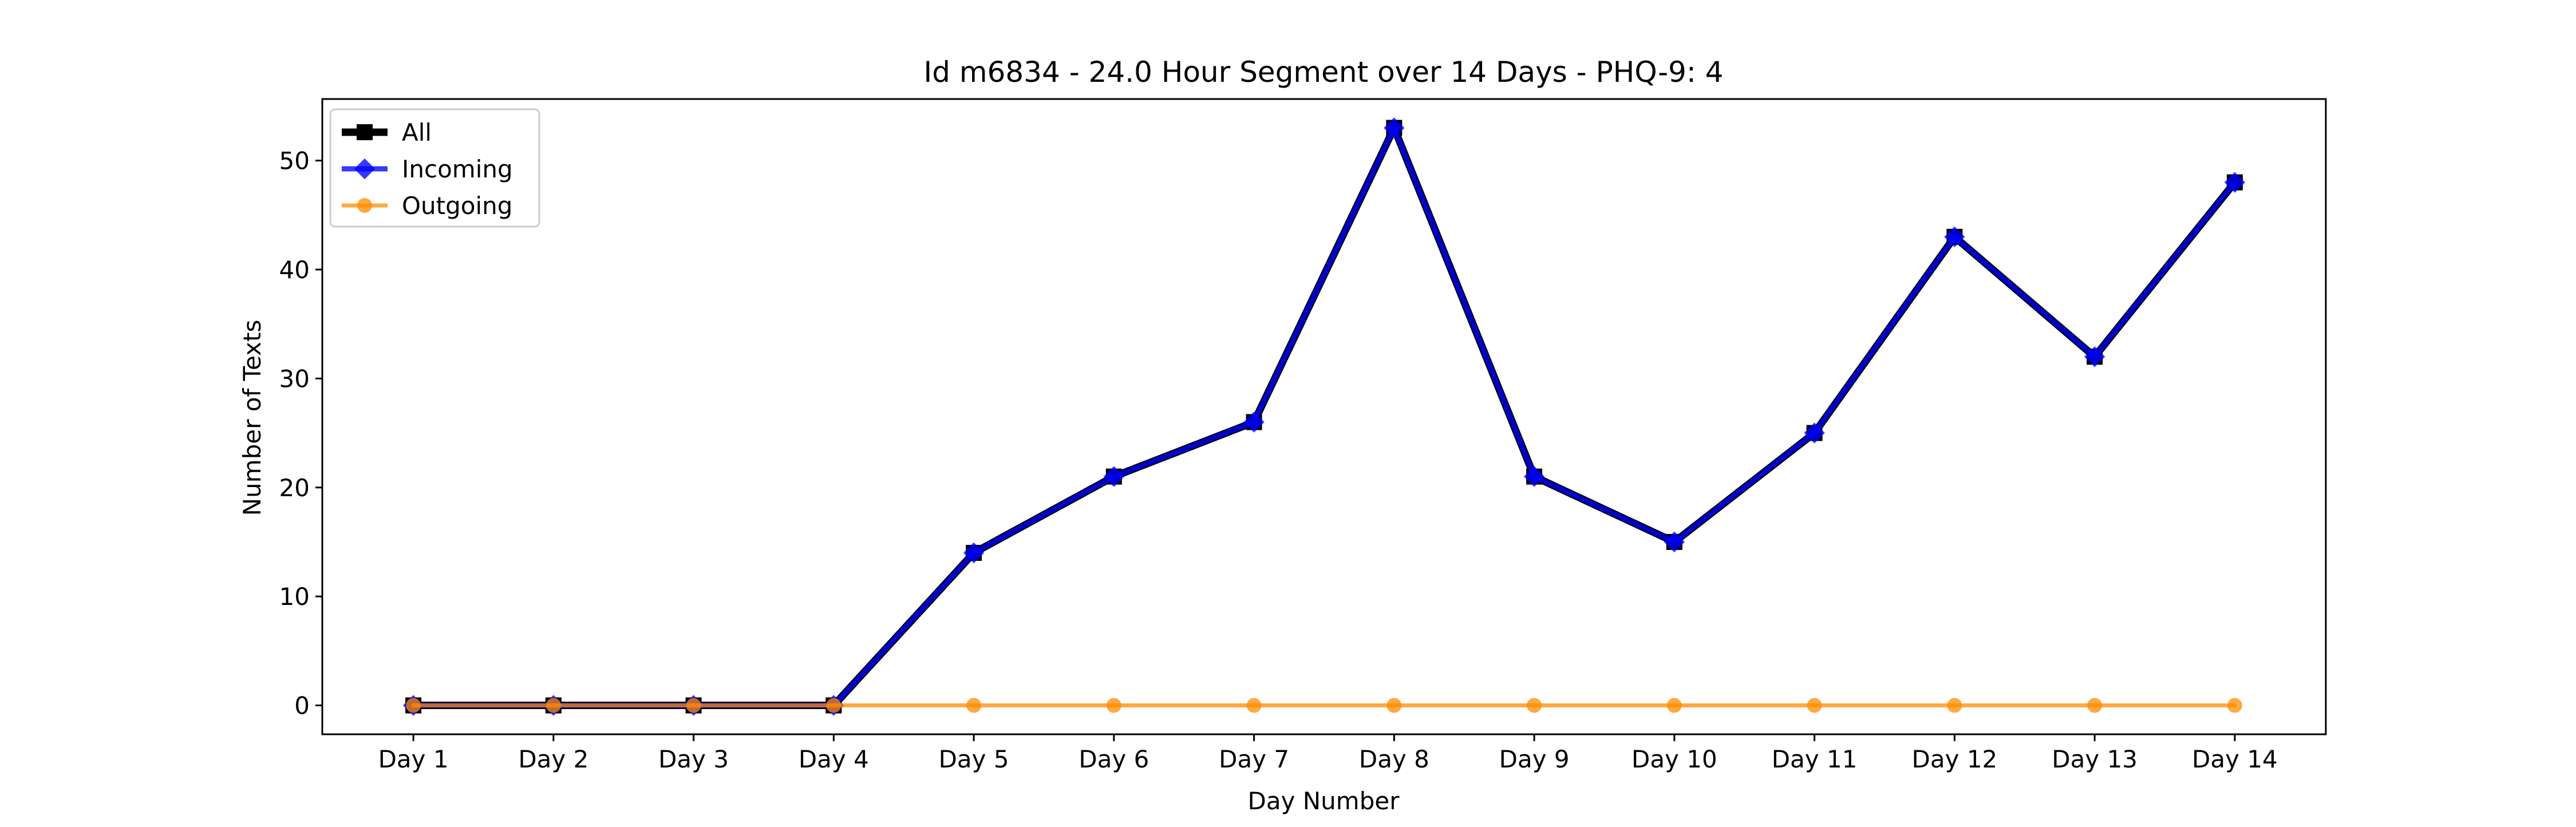 The height and width of the screenshot is (827, 2576). What do you see at coordinates (974, 759) in the screenshot?
I see `x-tick-label: Day 5` at bounding box center [974, 759].